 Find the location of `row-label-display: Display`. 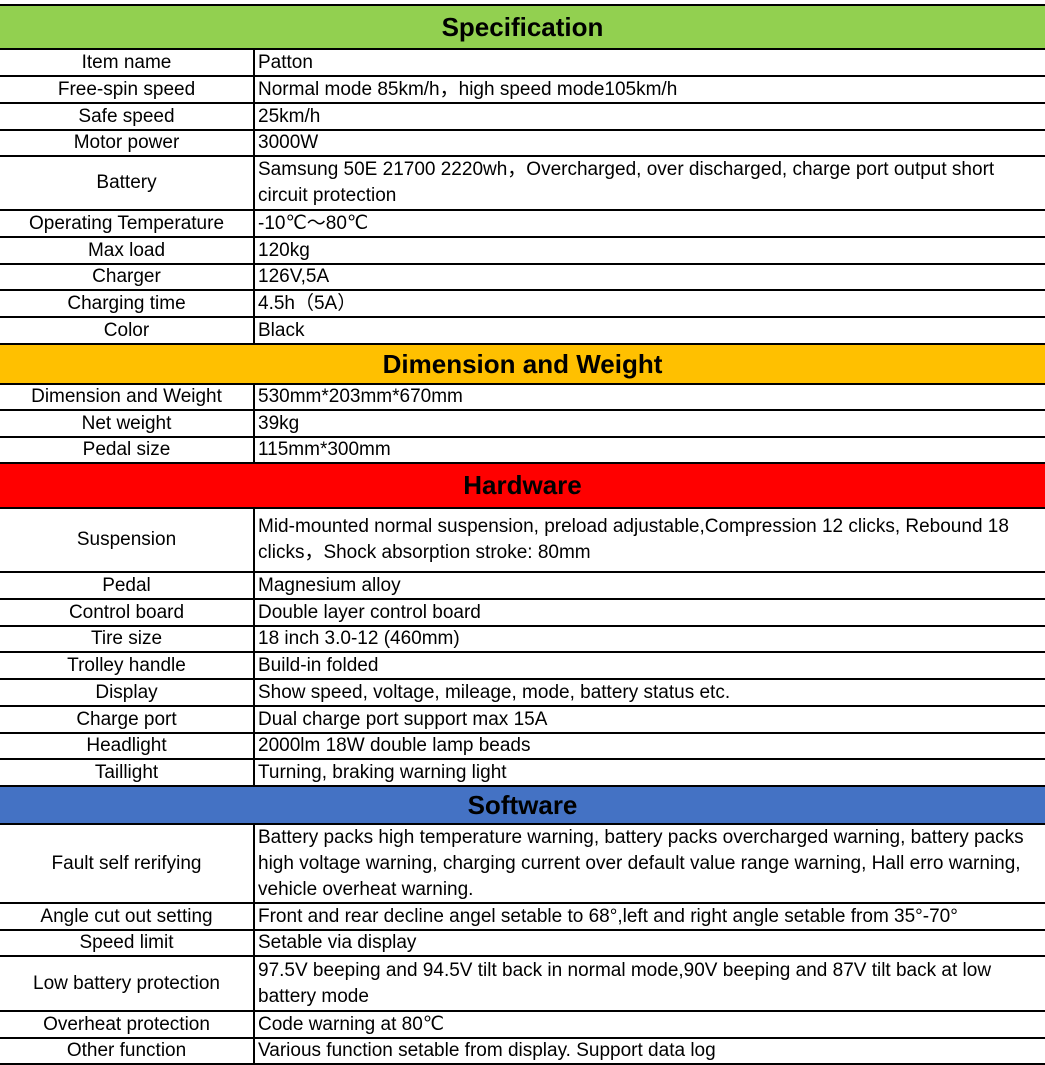

row-label-display: Display is located at coordinates (127, 692).